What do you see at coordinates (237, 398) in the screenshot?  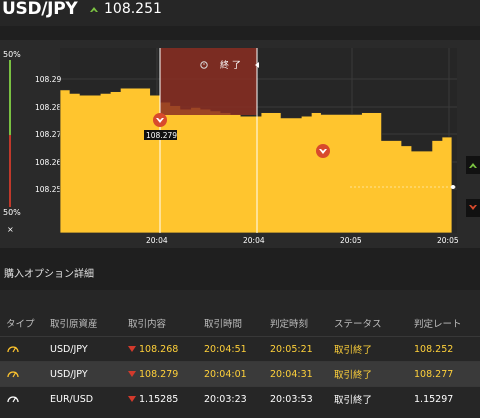 I see `time-cell: 20:03:23` at bounding box center [237, 398].